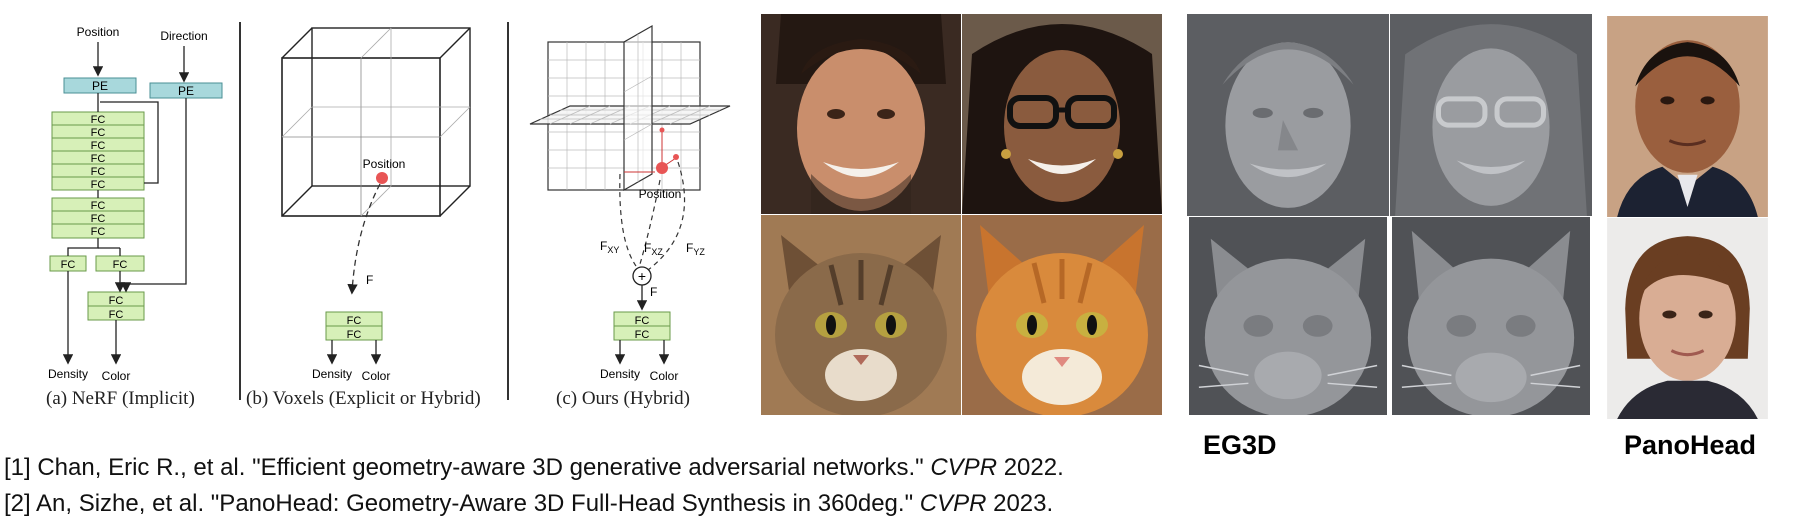 The height and width of the screenshot is (522, 1805). What do you see at coordinates (603, 246) in the screenshot?
I see `fxy-label: F` at bounding box center [603, 246].